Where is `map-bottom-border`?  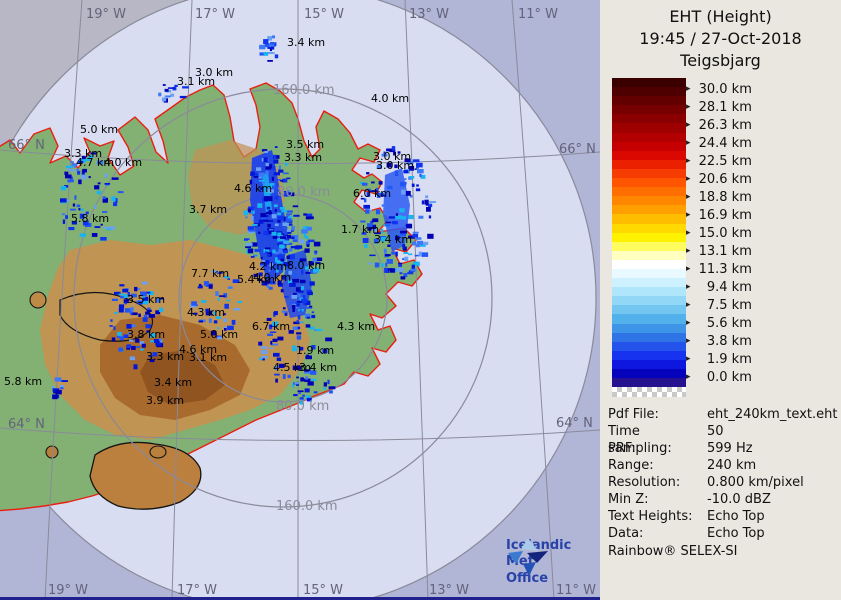 map-bottom-border is located at coordinates (300, 598).